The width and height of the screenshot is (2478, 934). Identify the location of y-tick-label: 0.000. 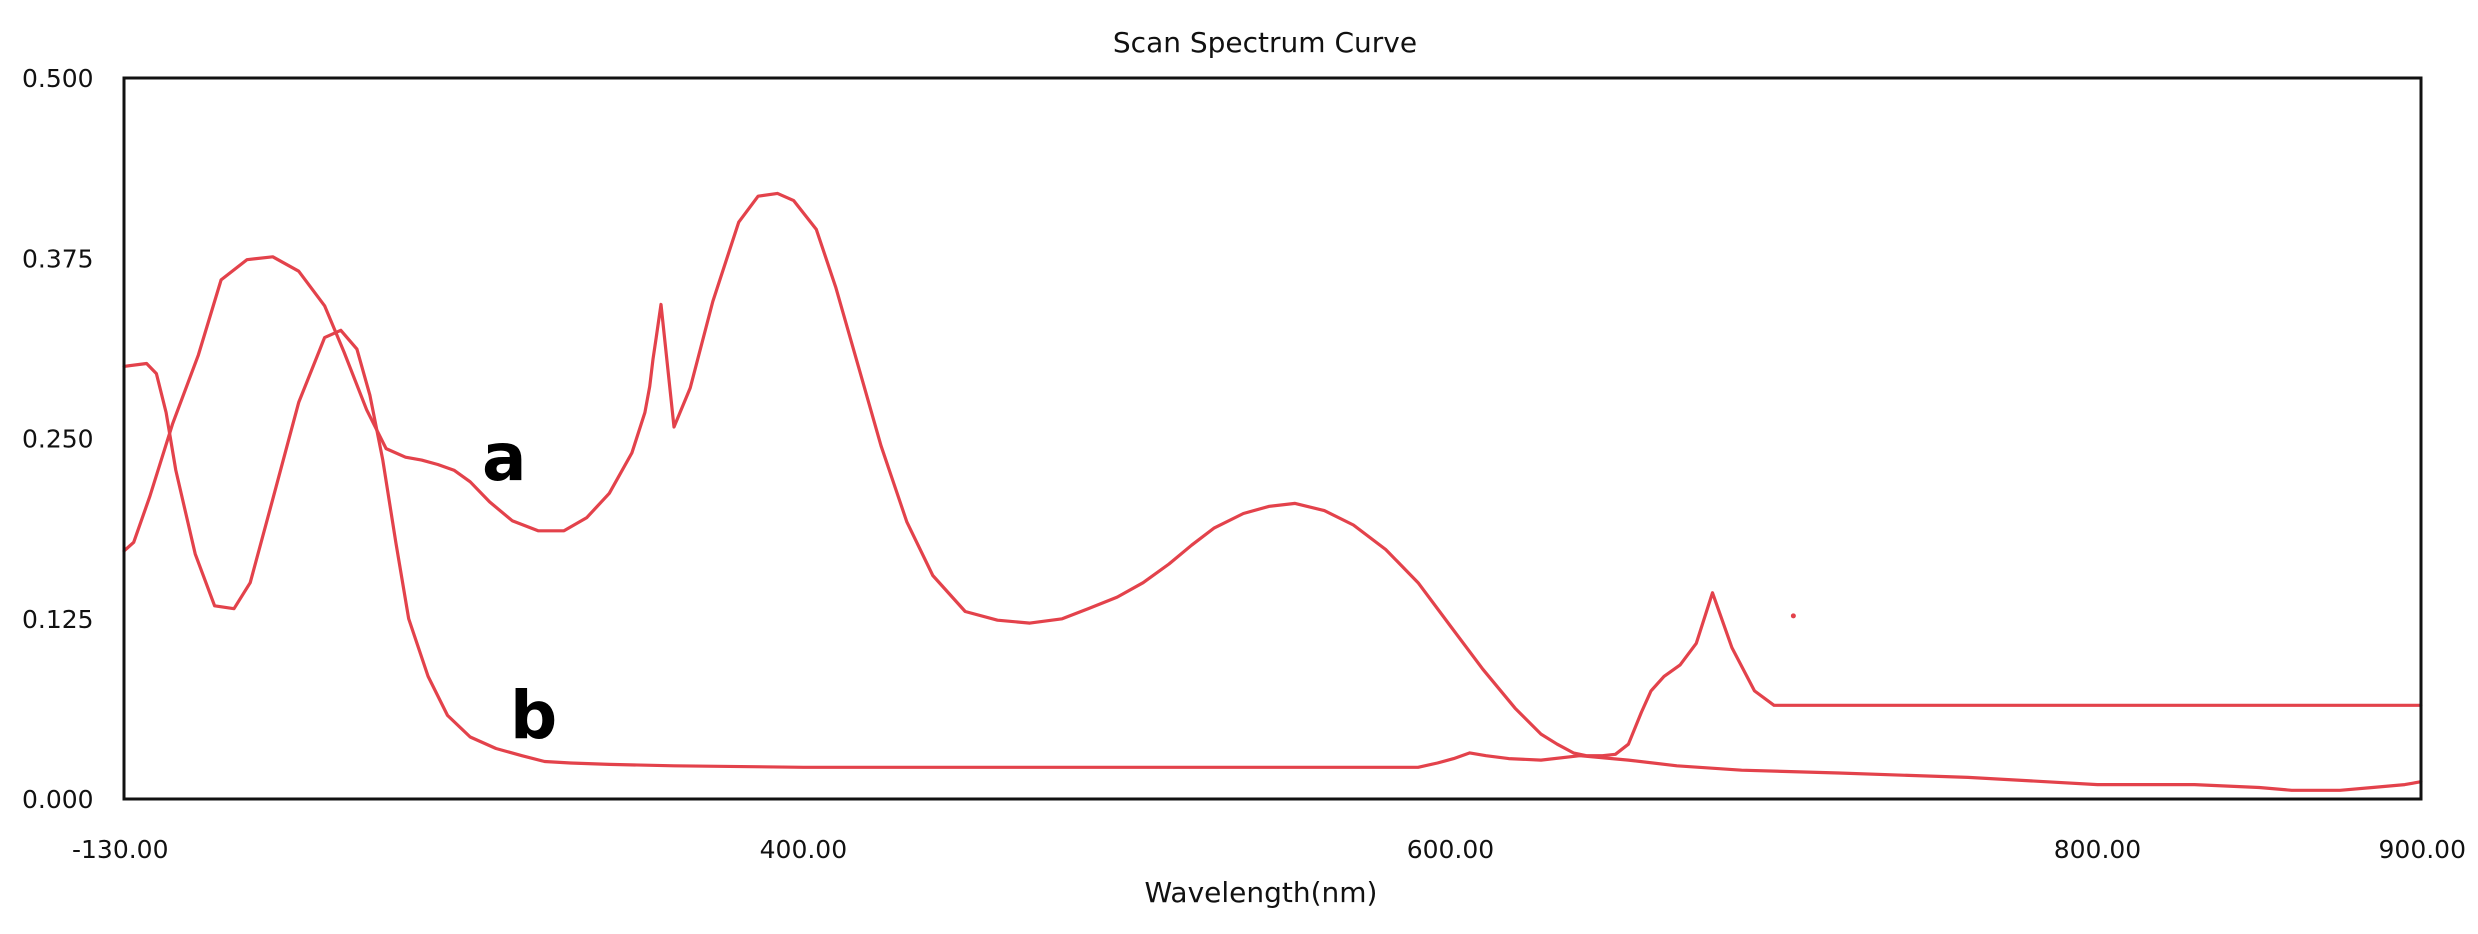
(58, 799).